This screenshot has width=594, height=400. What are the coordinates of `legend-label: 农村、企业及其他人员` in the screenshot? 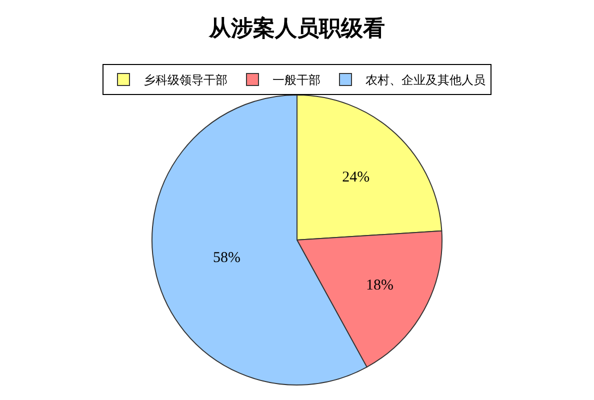 It's located at (426, 80).